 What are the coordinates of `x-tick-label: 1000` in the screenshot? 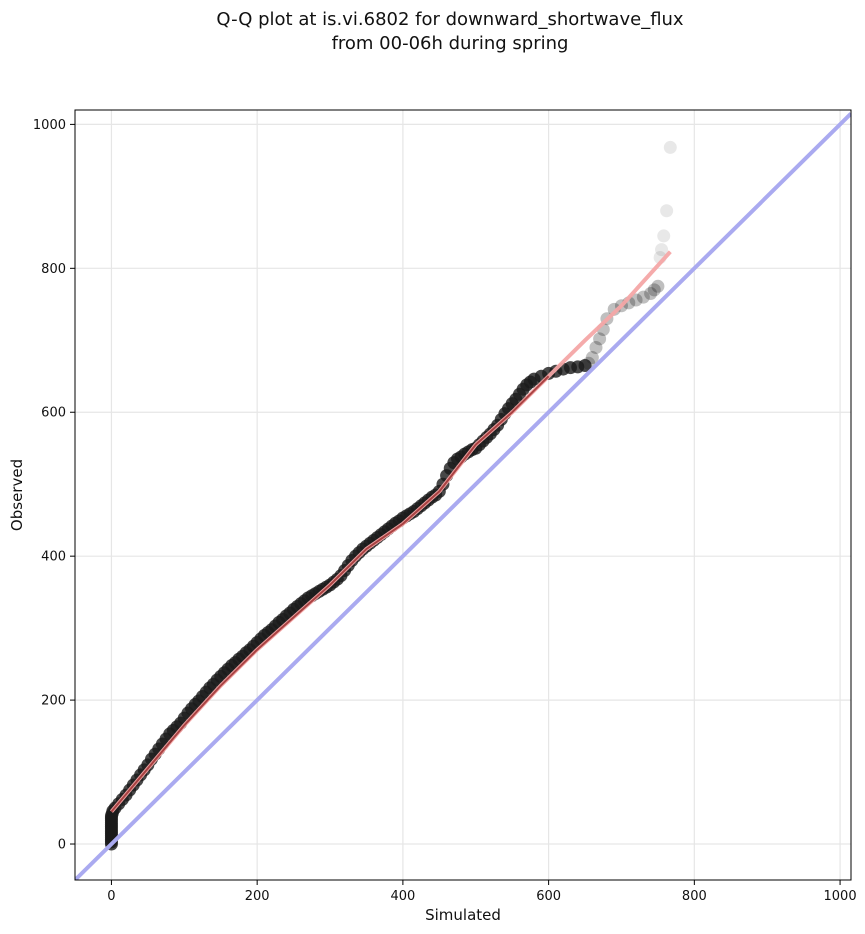 It's located at (840, 896).